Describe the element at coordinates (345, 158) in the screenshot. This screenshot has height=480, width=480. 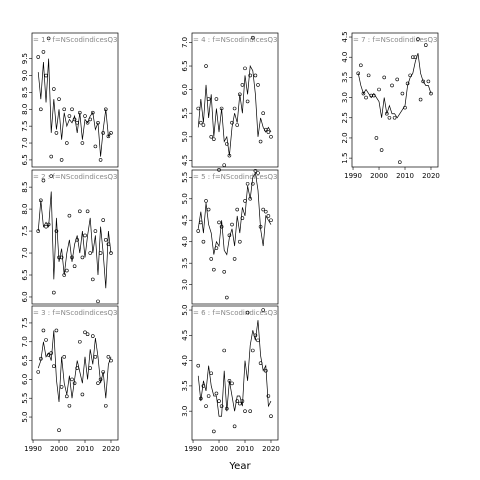
I see `y-tick-label: 1.5` at that location.